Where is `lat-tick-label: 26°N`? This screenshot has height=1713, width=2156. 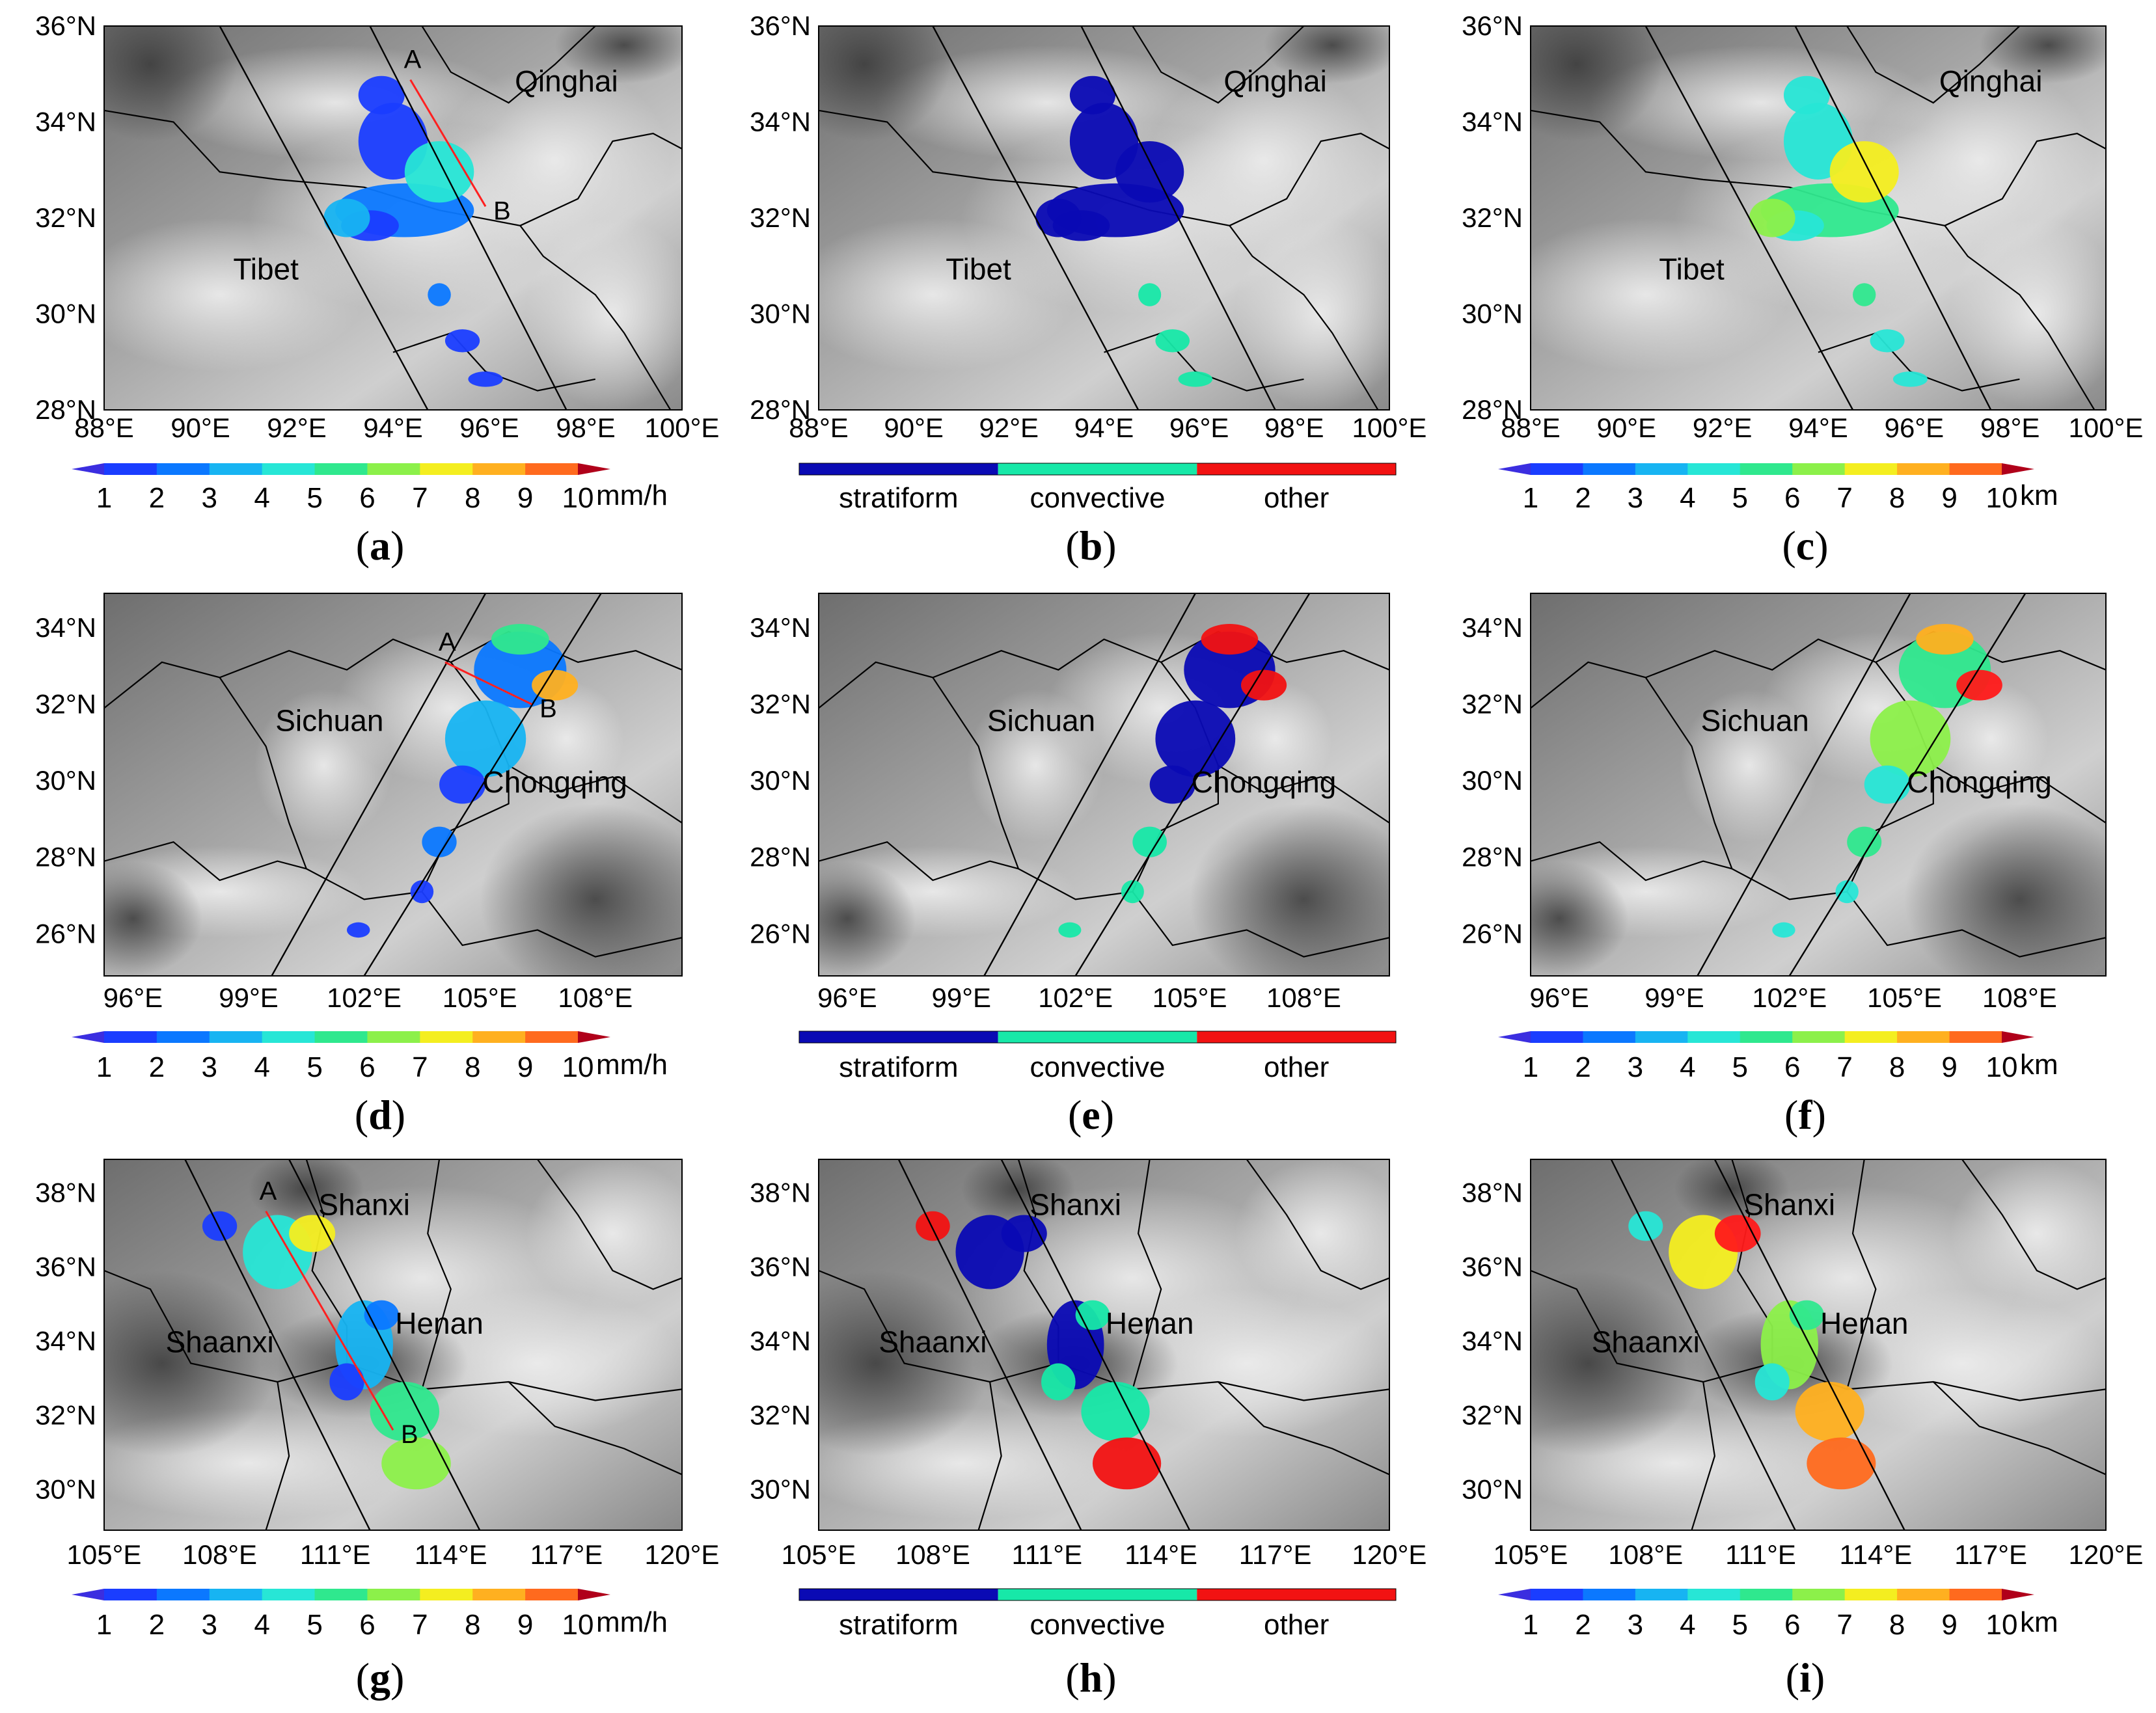 lat-tick-label: 26°N is located at coordinates (1493, 933).